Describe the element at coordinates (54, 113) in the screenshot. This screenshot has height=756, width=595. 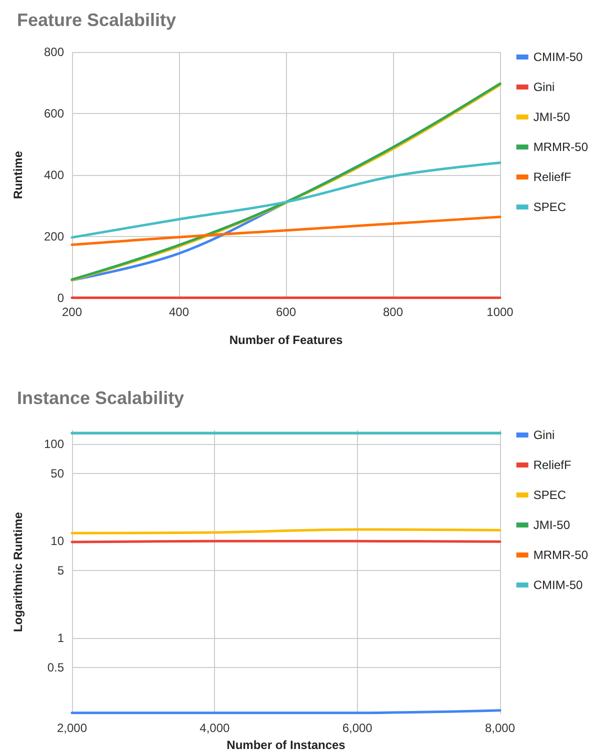
I see `y-tick-label: 600` at that location.